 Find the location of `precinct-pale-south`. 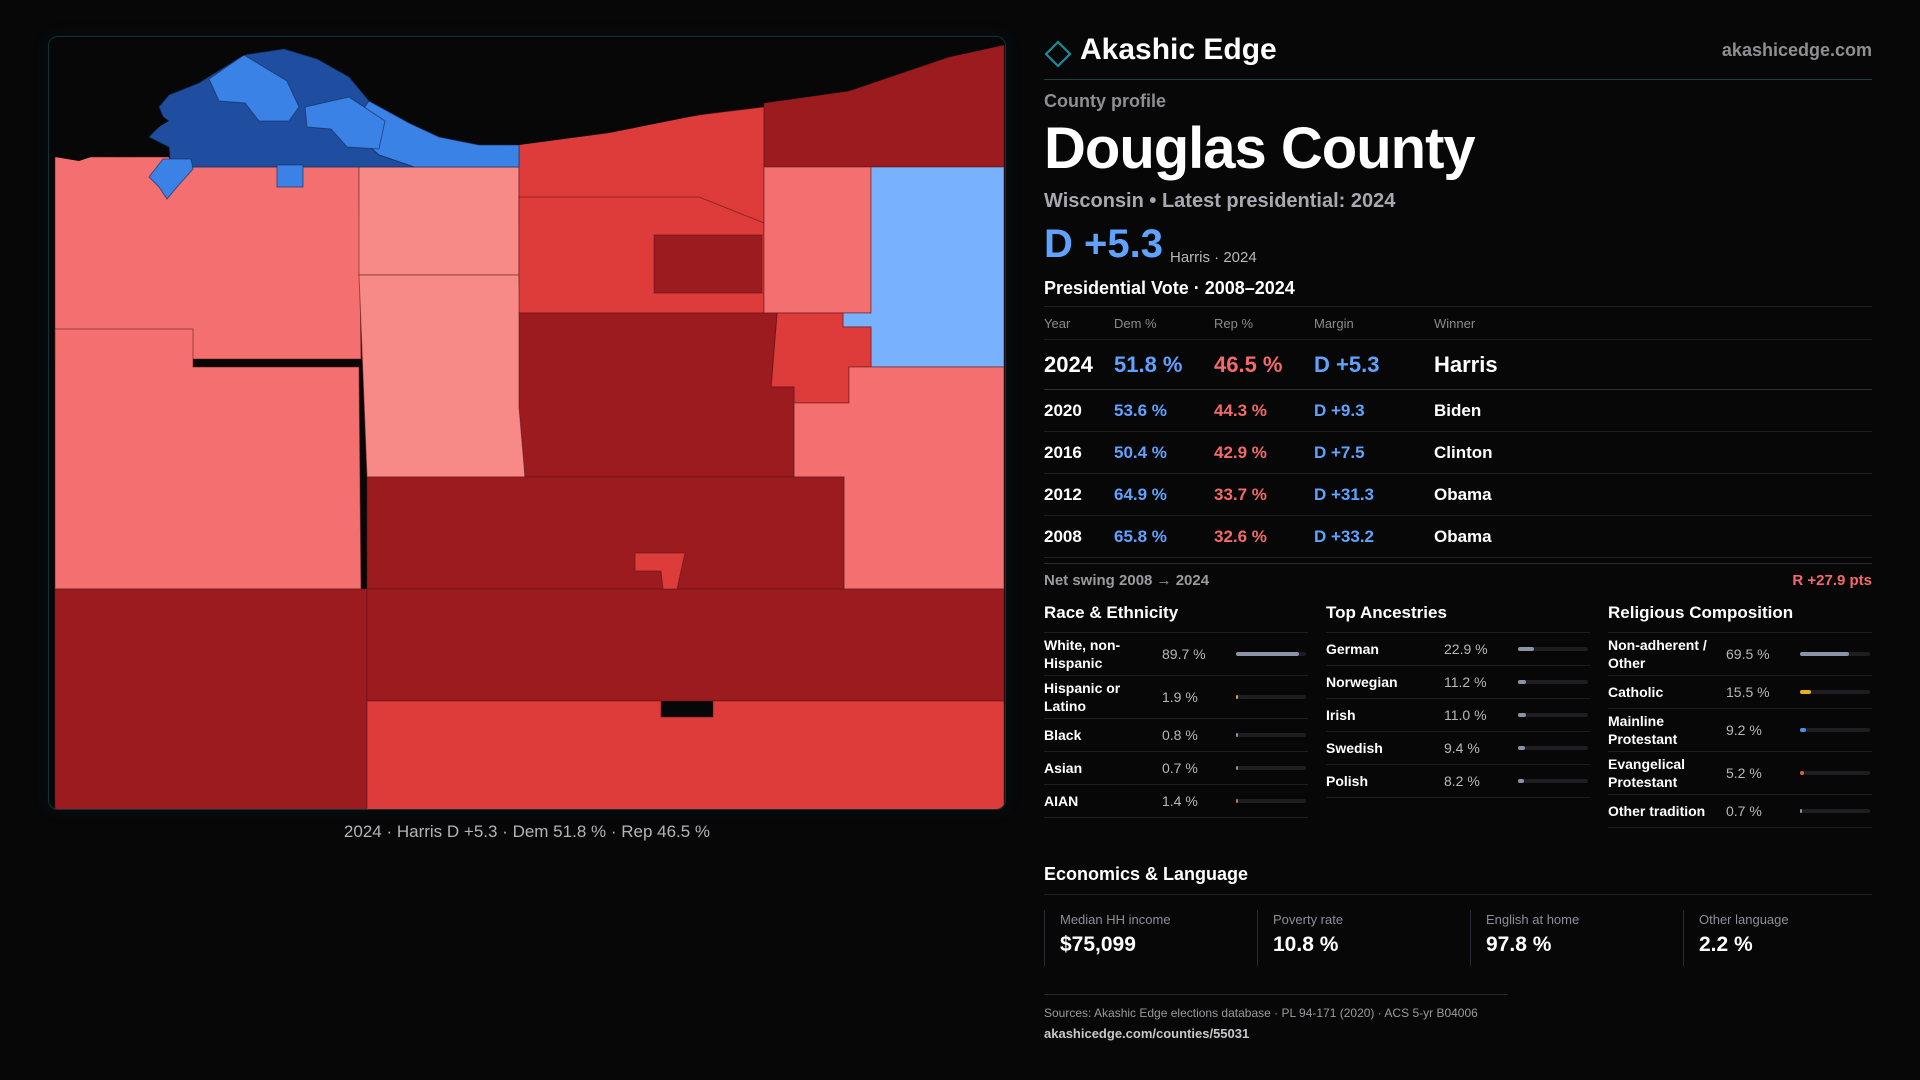

precinct-pale-south is located at coordinates (442, 376).